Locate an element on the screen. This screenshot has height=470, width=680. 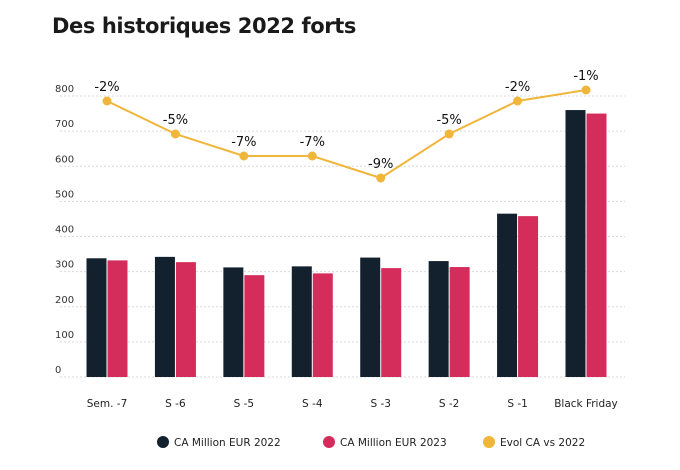
x-category-label: S -5 is located at coordinates (244, 404).